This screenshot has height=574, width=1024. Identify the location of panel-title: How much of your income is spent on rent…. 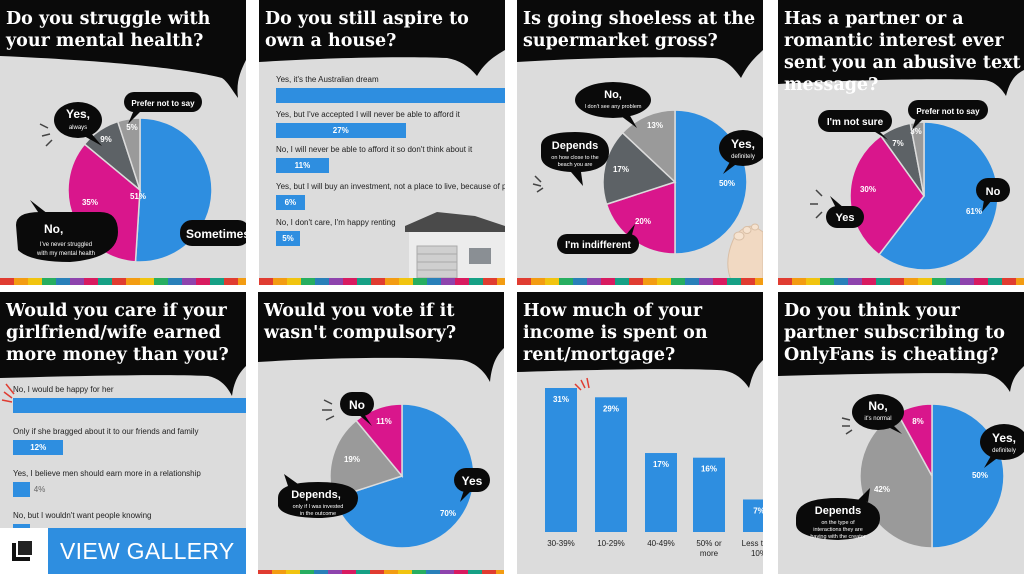
(615, 333).